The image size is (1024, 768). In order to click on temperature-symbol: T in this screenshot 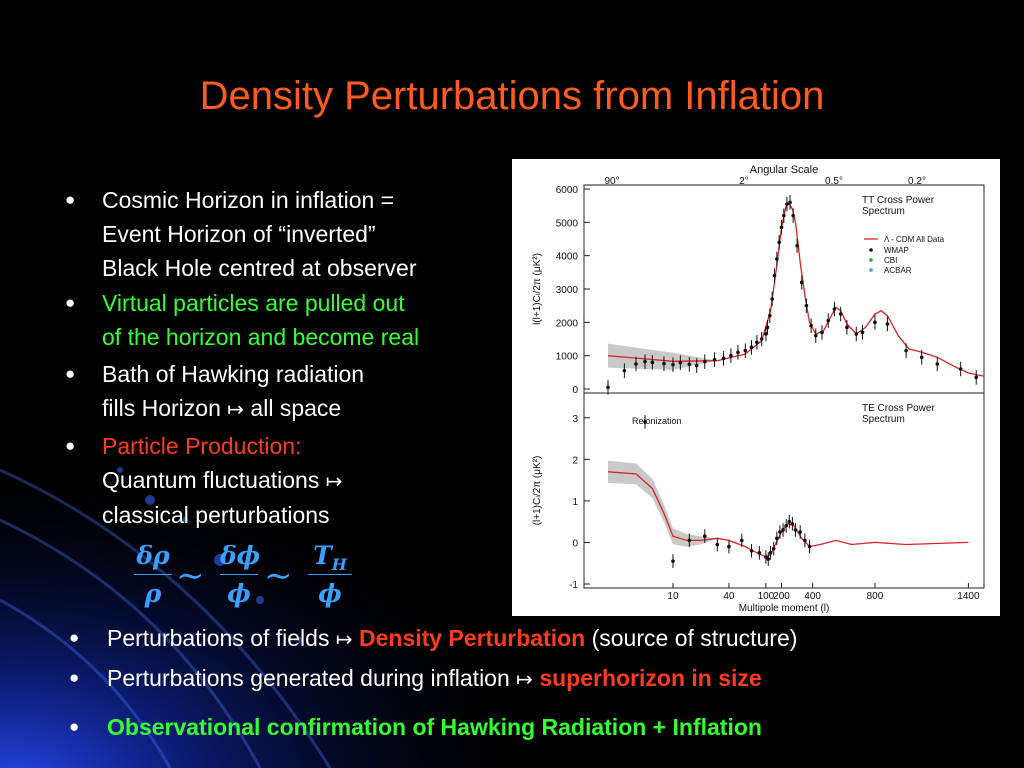, I will do `click(322, 555)`.